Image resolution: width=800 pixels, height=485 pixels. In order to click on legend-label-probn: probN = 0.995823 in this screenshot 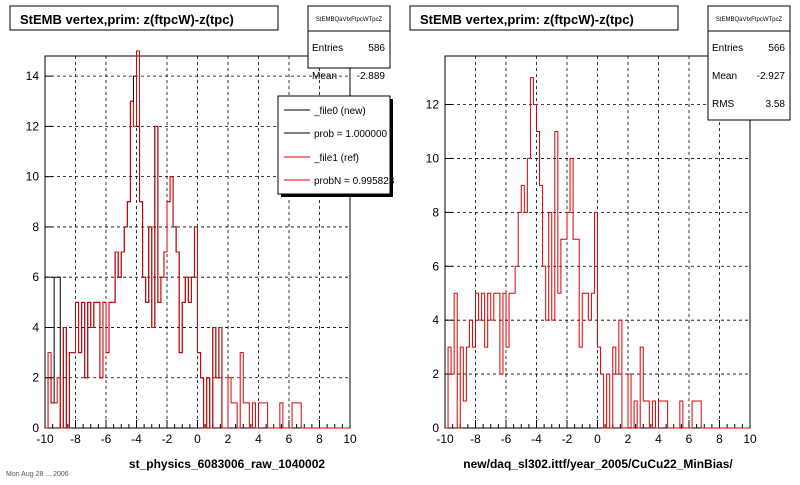, I will do `click(354, 181)`.